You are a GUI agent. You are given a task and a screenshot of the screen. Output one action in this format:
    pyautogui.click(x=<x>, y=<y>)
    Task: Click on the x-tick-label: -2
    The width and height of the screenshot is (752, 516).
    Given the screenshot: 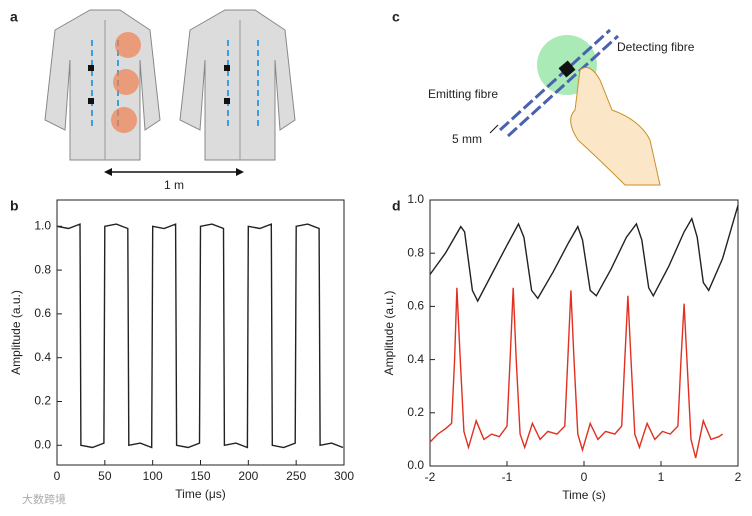 What is the action you would take?
    pyautogui.click(x=430, y=477)
    